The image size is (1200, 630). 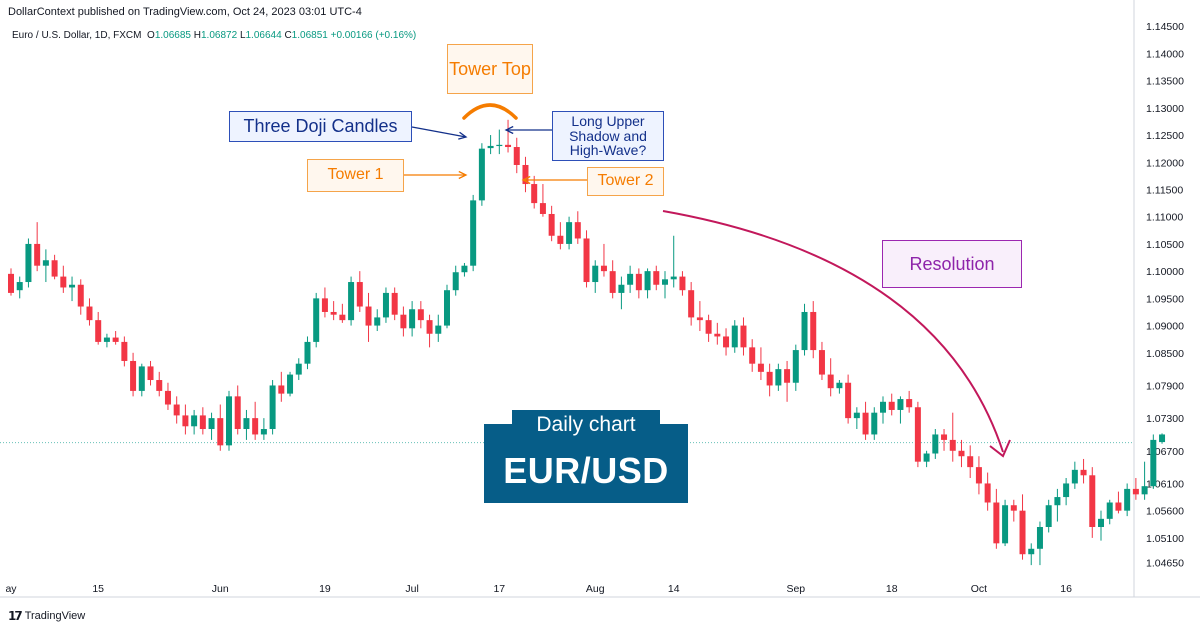 What do you see at coordinates (55, 616) in the screenshot?
I see `tradingview-brand: TradingView` at bounding box center [55, 616].